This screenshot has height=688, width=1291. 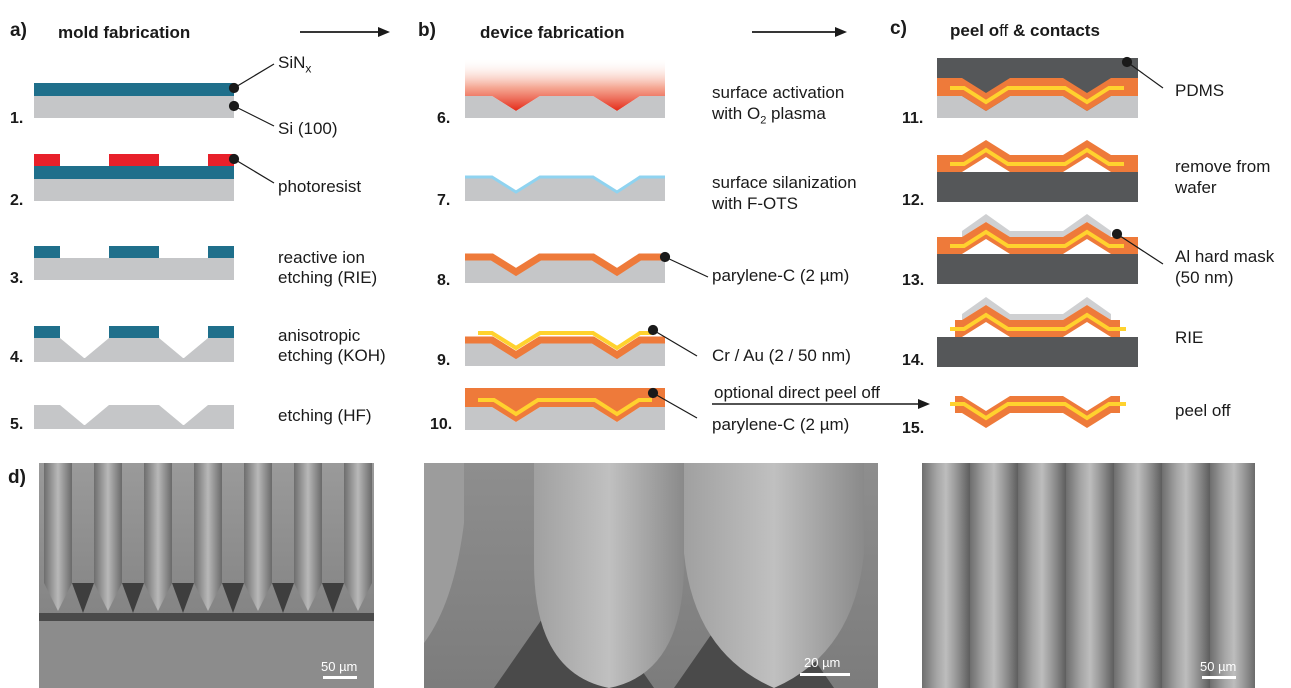 I want to click on panel-d-letter: d), so click(x=17, y=477).